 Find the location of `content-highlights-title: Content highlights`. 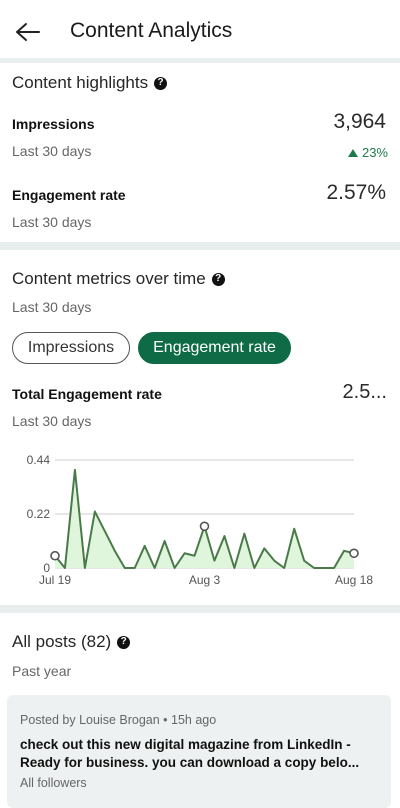

content-highlights-title: Content highlights is located at coordinates (80, 82).